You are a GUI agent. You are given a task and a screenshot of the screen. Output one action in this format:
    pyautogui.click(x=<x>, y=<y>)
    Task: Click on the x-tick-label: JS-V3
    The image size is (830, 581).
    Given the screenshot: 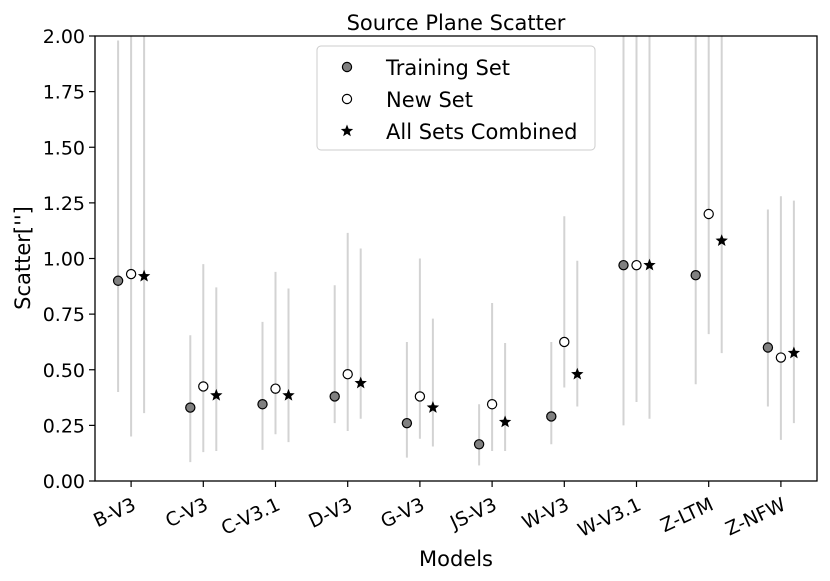 What is the action you would take?
    pyautogui.click(x=473, y=514)
    